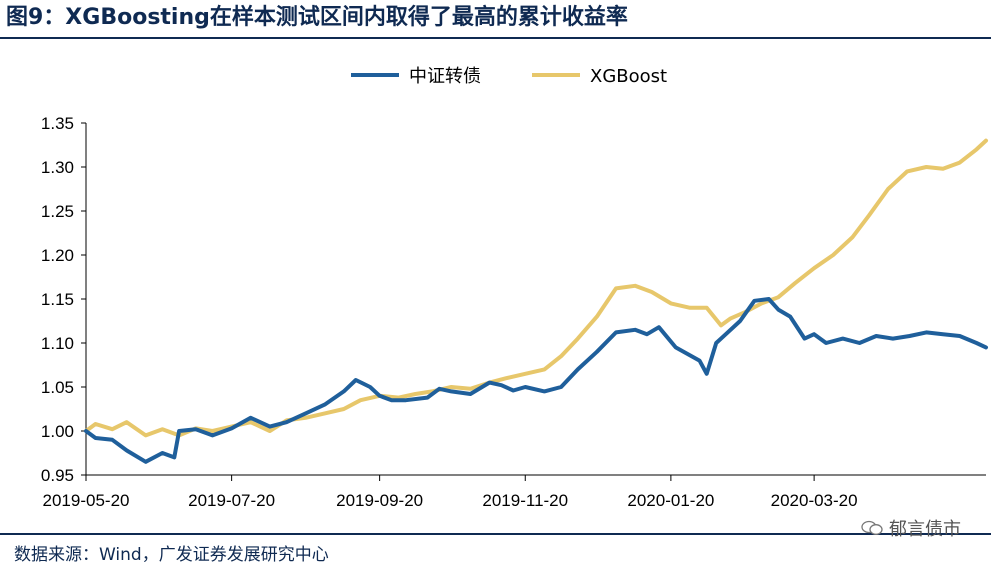 The height and width of the screenshot is (571, 991). What do you see at coordinates (925, 529) in the screenshot?
I see `watermark-text: 郁言债市` at bounding box center [925, 529].